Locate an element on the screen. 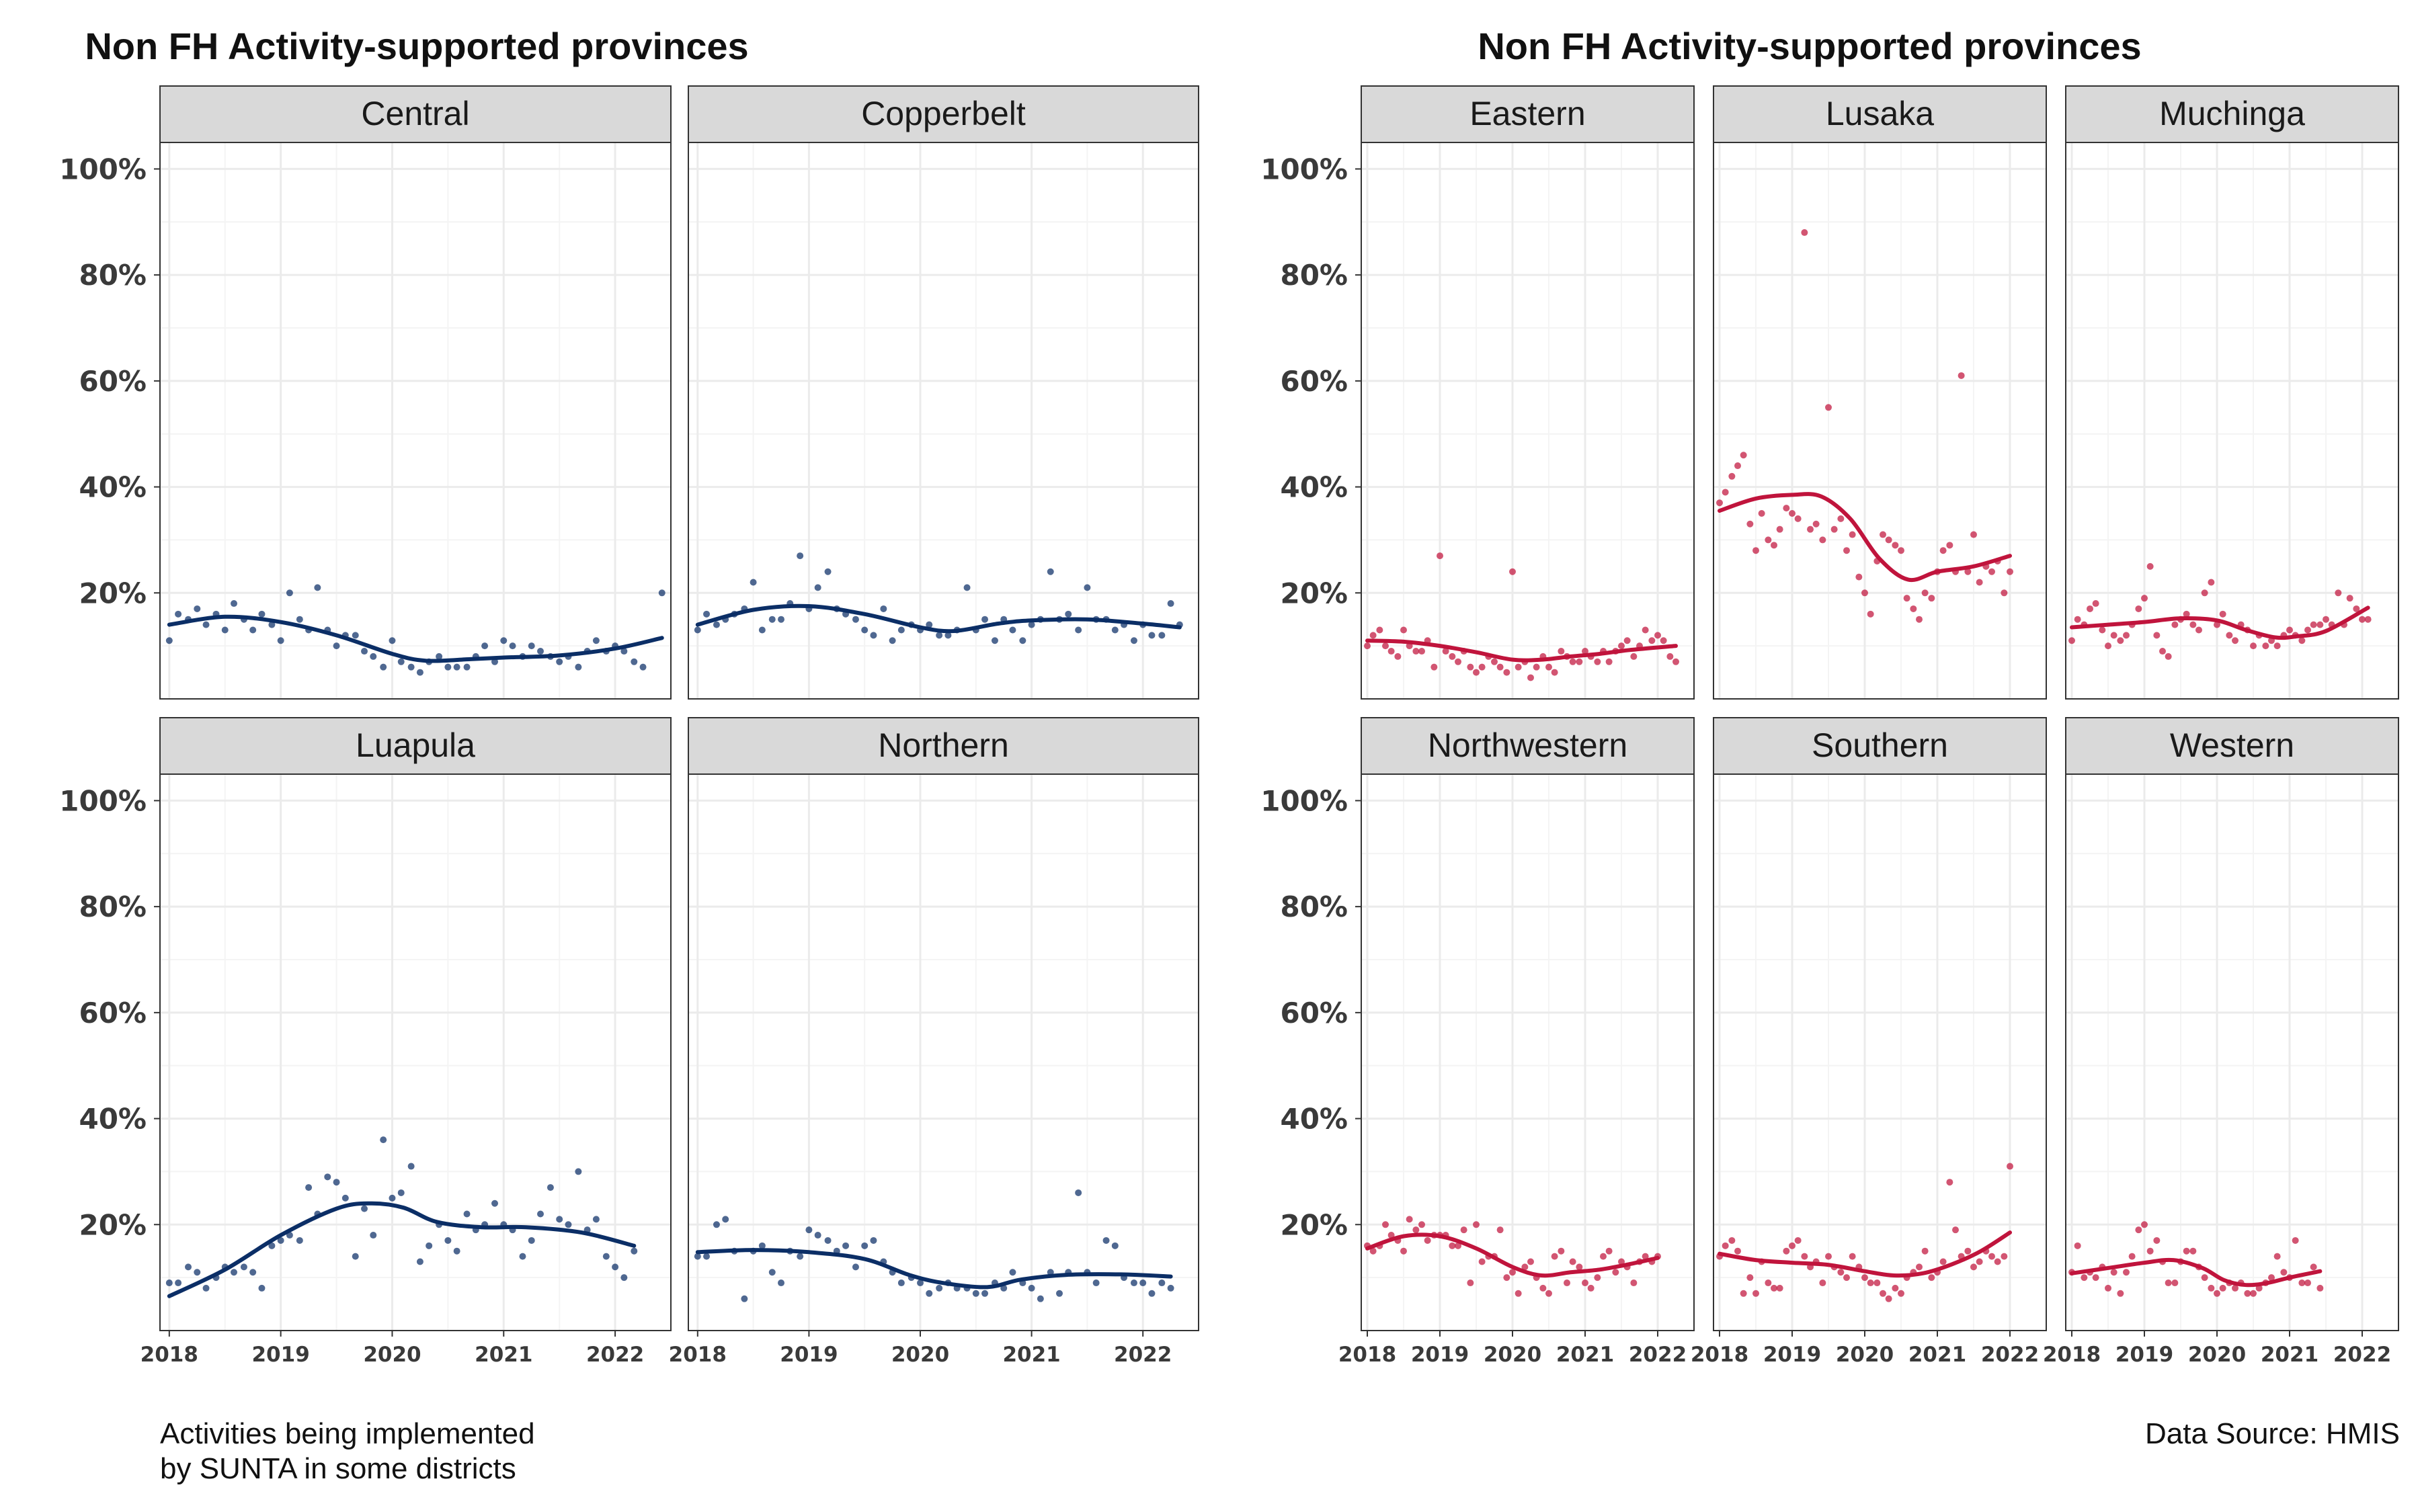 The height and width of the screenshot is (1512, 2420). x-tick-label: 2022 is located at coordinates (615, 1355).